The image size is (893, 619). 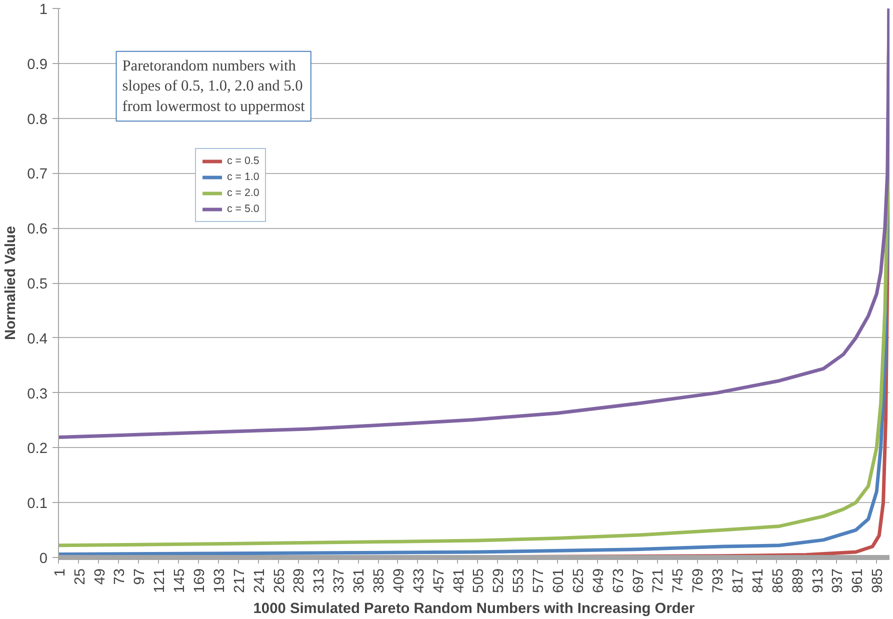 What do you see at coordinates (37, 120) in the screenshot?
I see `y-tick-label: 0.8` at bounding box center [37, 120].